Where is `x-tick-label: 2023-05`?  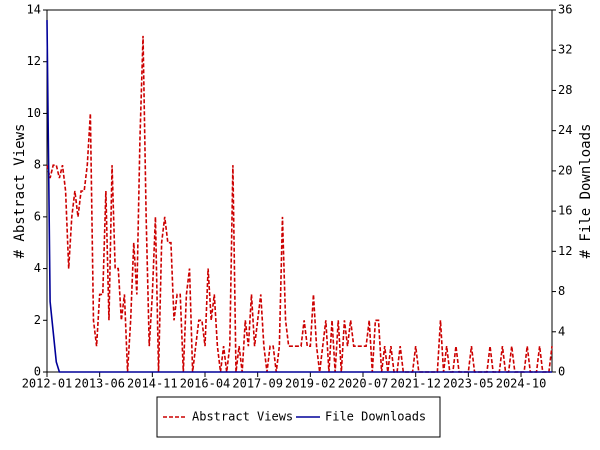 x-tick-label: 2023-05 is located at coordinates (468, 384).